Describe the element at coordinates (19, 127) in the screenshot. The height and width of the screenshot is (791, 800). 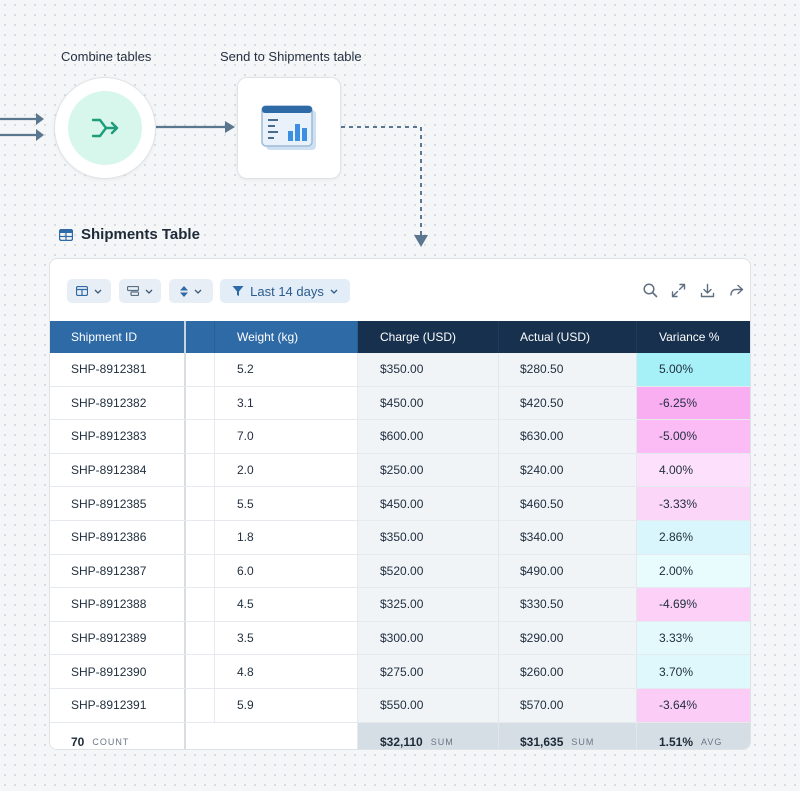
I see `incoming-arrows` at that location.